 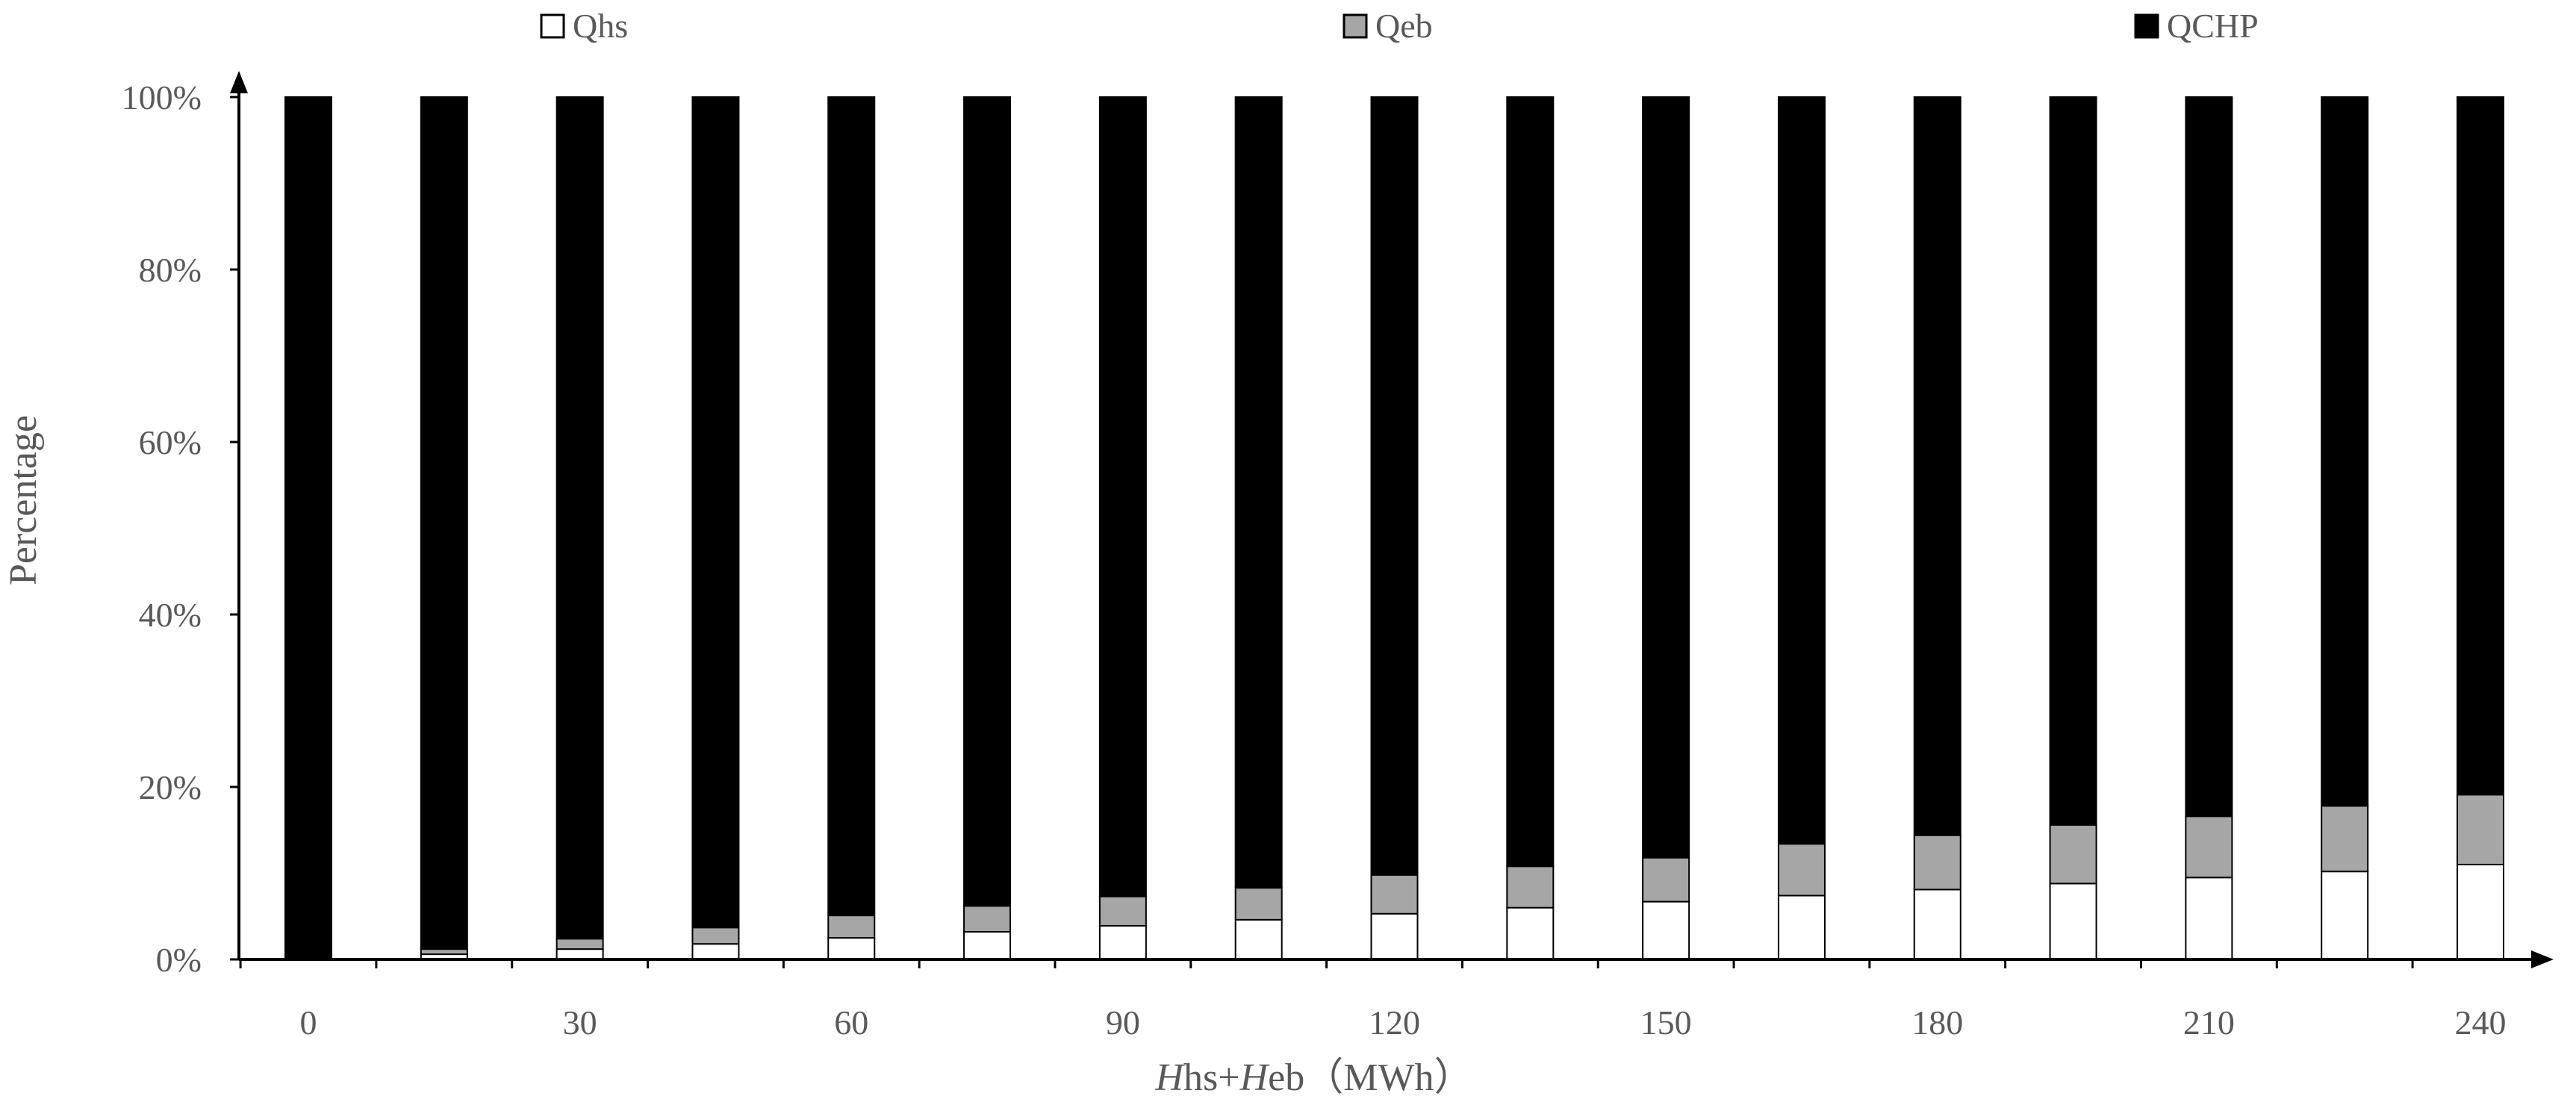 What do you see at coordinates (170, 442) in the screenshot?
I see `y-tick-label: 60%` at bounding box center [170, 442].